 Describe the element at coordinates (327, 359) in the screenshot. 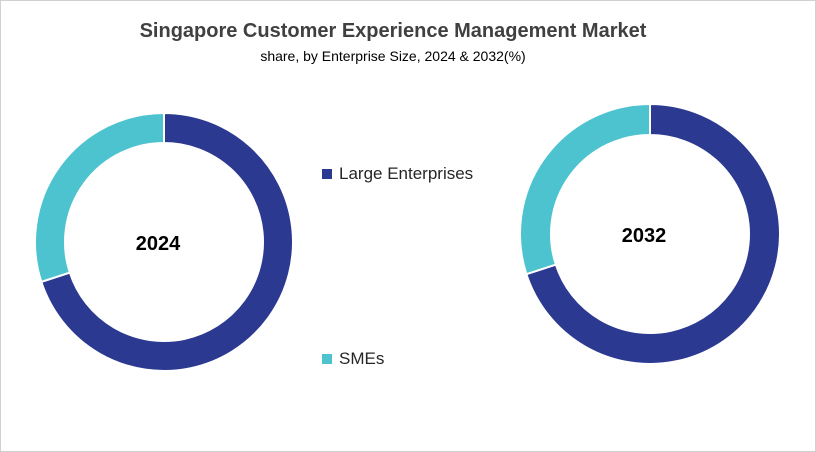

I see `legend-swatch-smes` at that location.